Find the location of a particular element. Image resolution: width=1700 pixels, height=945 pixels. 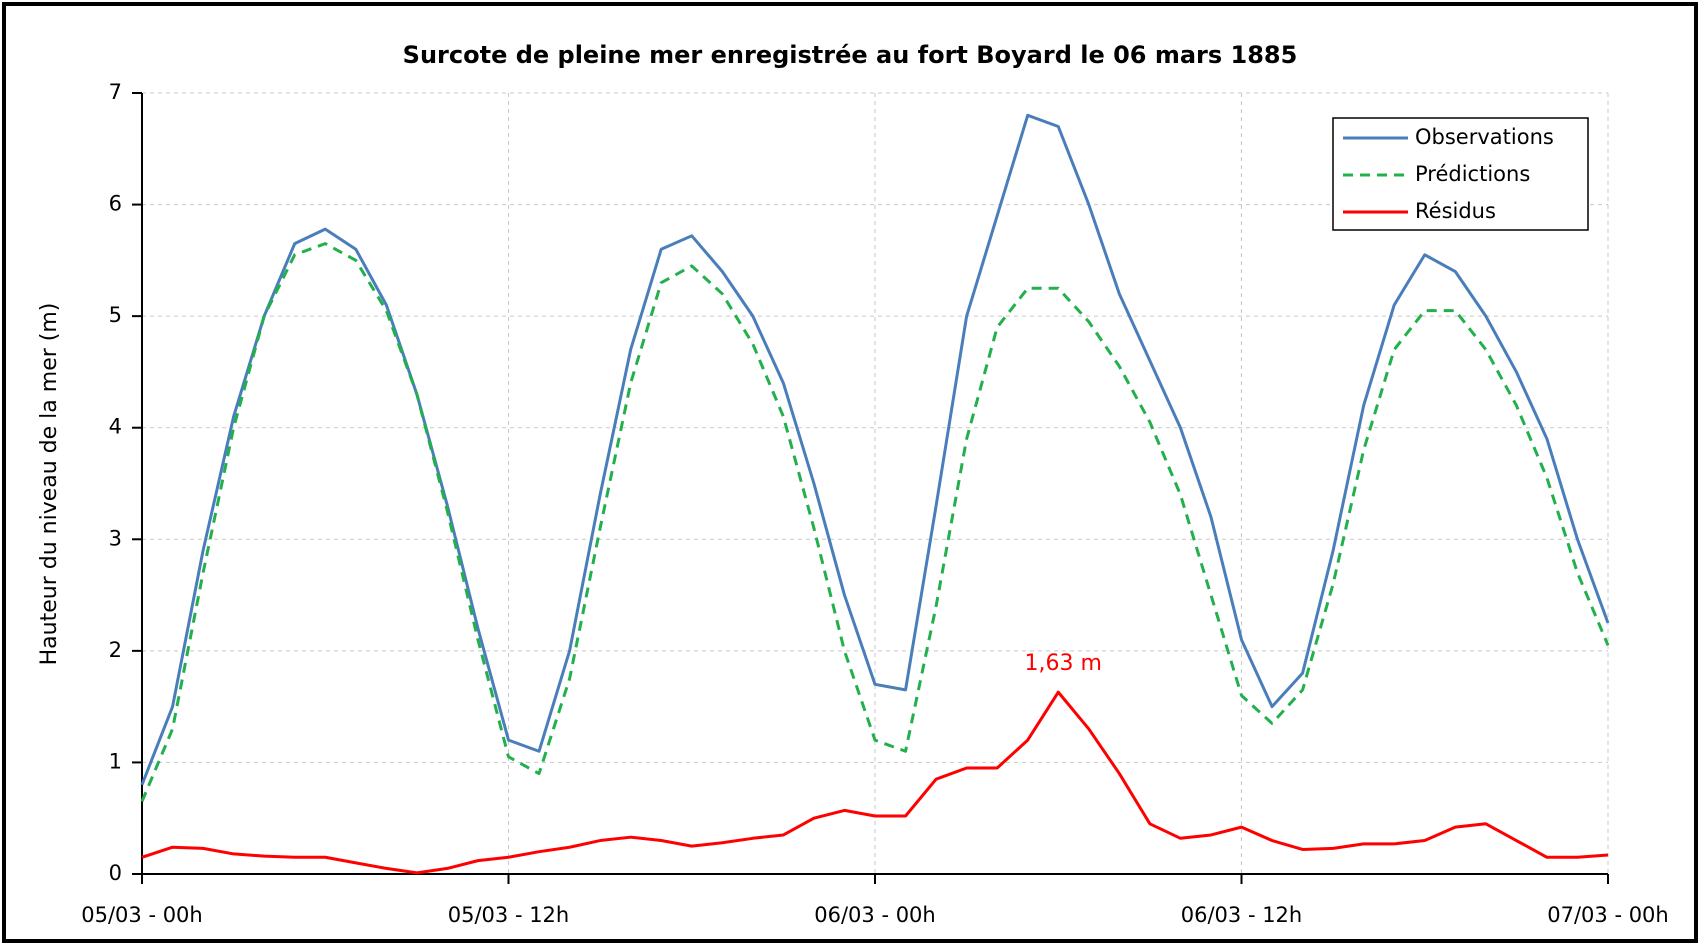

legend-label: Observations is located at coordinates (1484, 137).